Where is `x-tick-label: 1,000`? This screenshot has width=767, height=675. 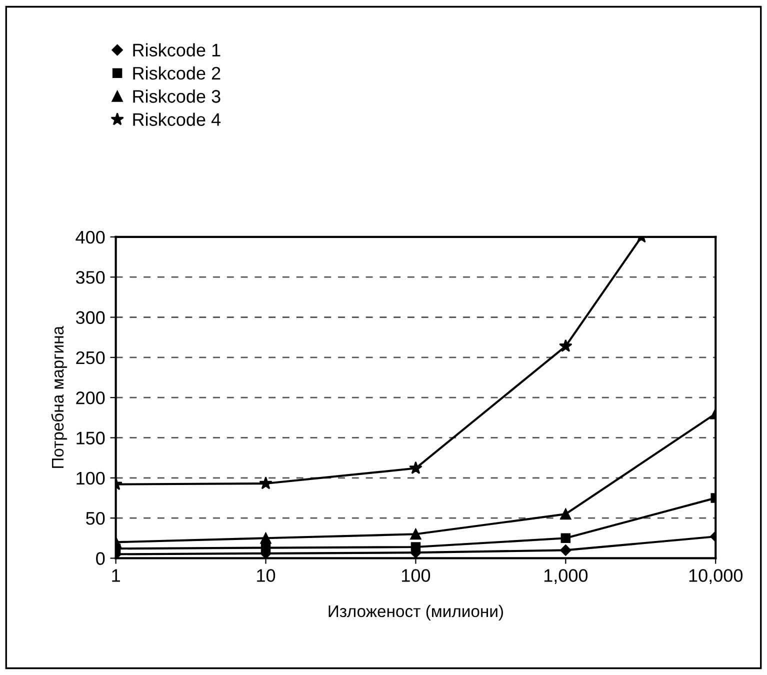
x-tick-label: 1,000 is located at coordinates (566, 576).